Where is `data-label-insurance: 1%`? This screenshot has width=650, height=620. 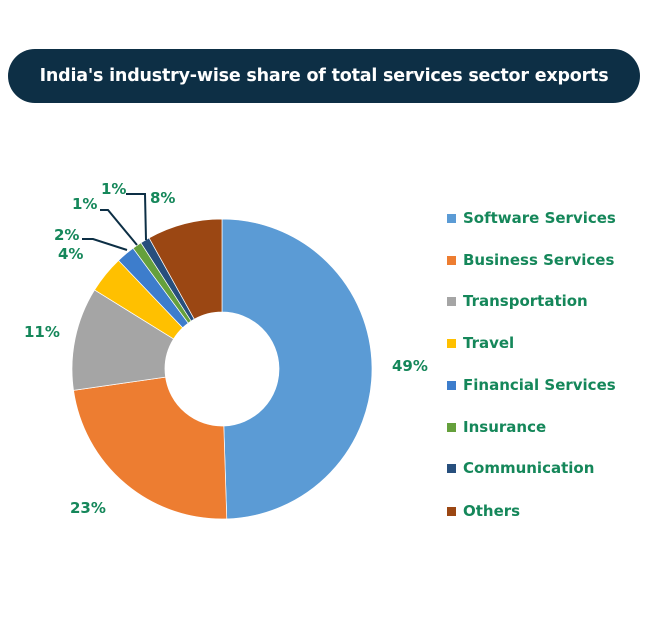
data-label-insurance: 1% is located at coordinates (84, 204).